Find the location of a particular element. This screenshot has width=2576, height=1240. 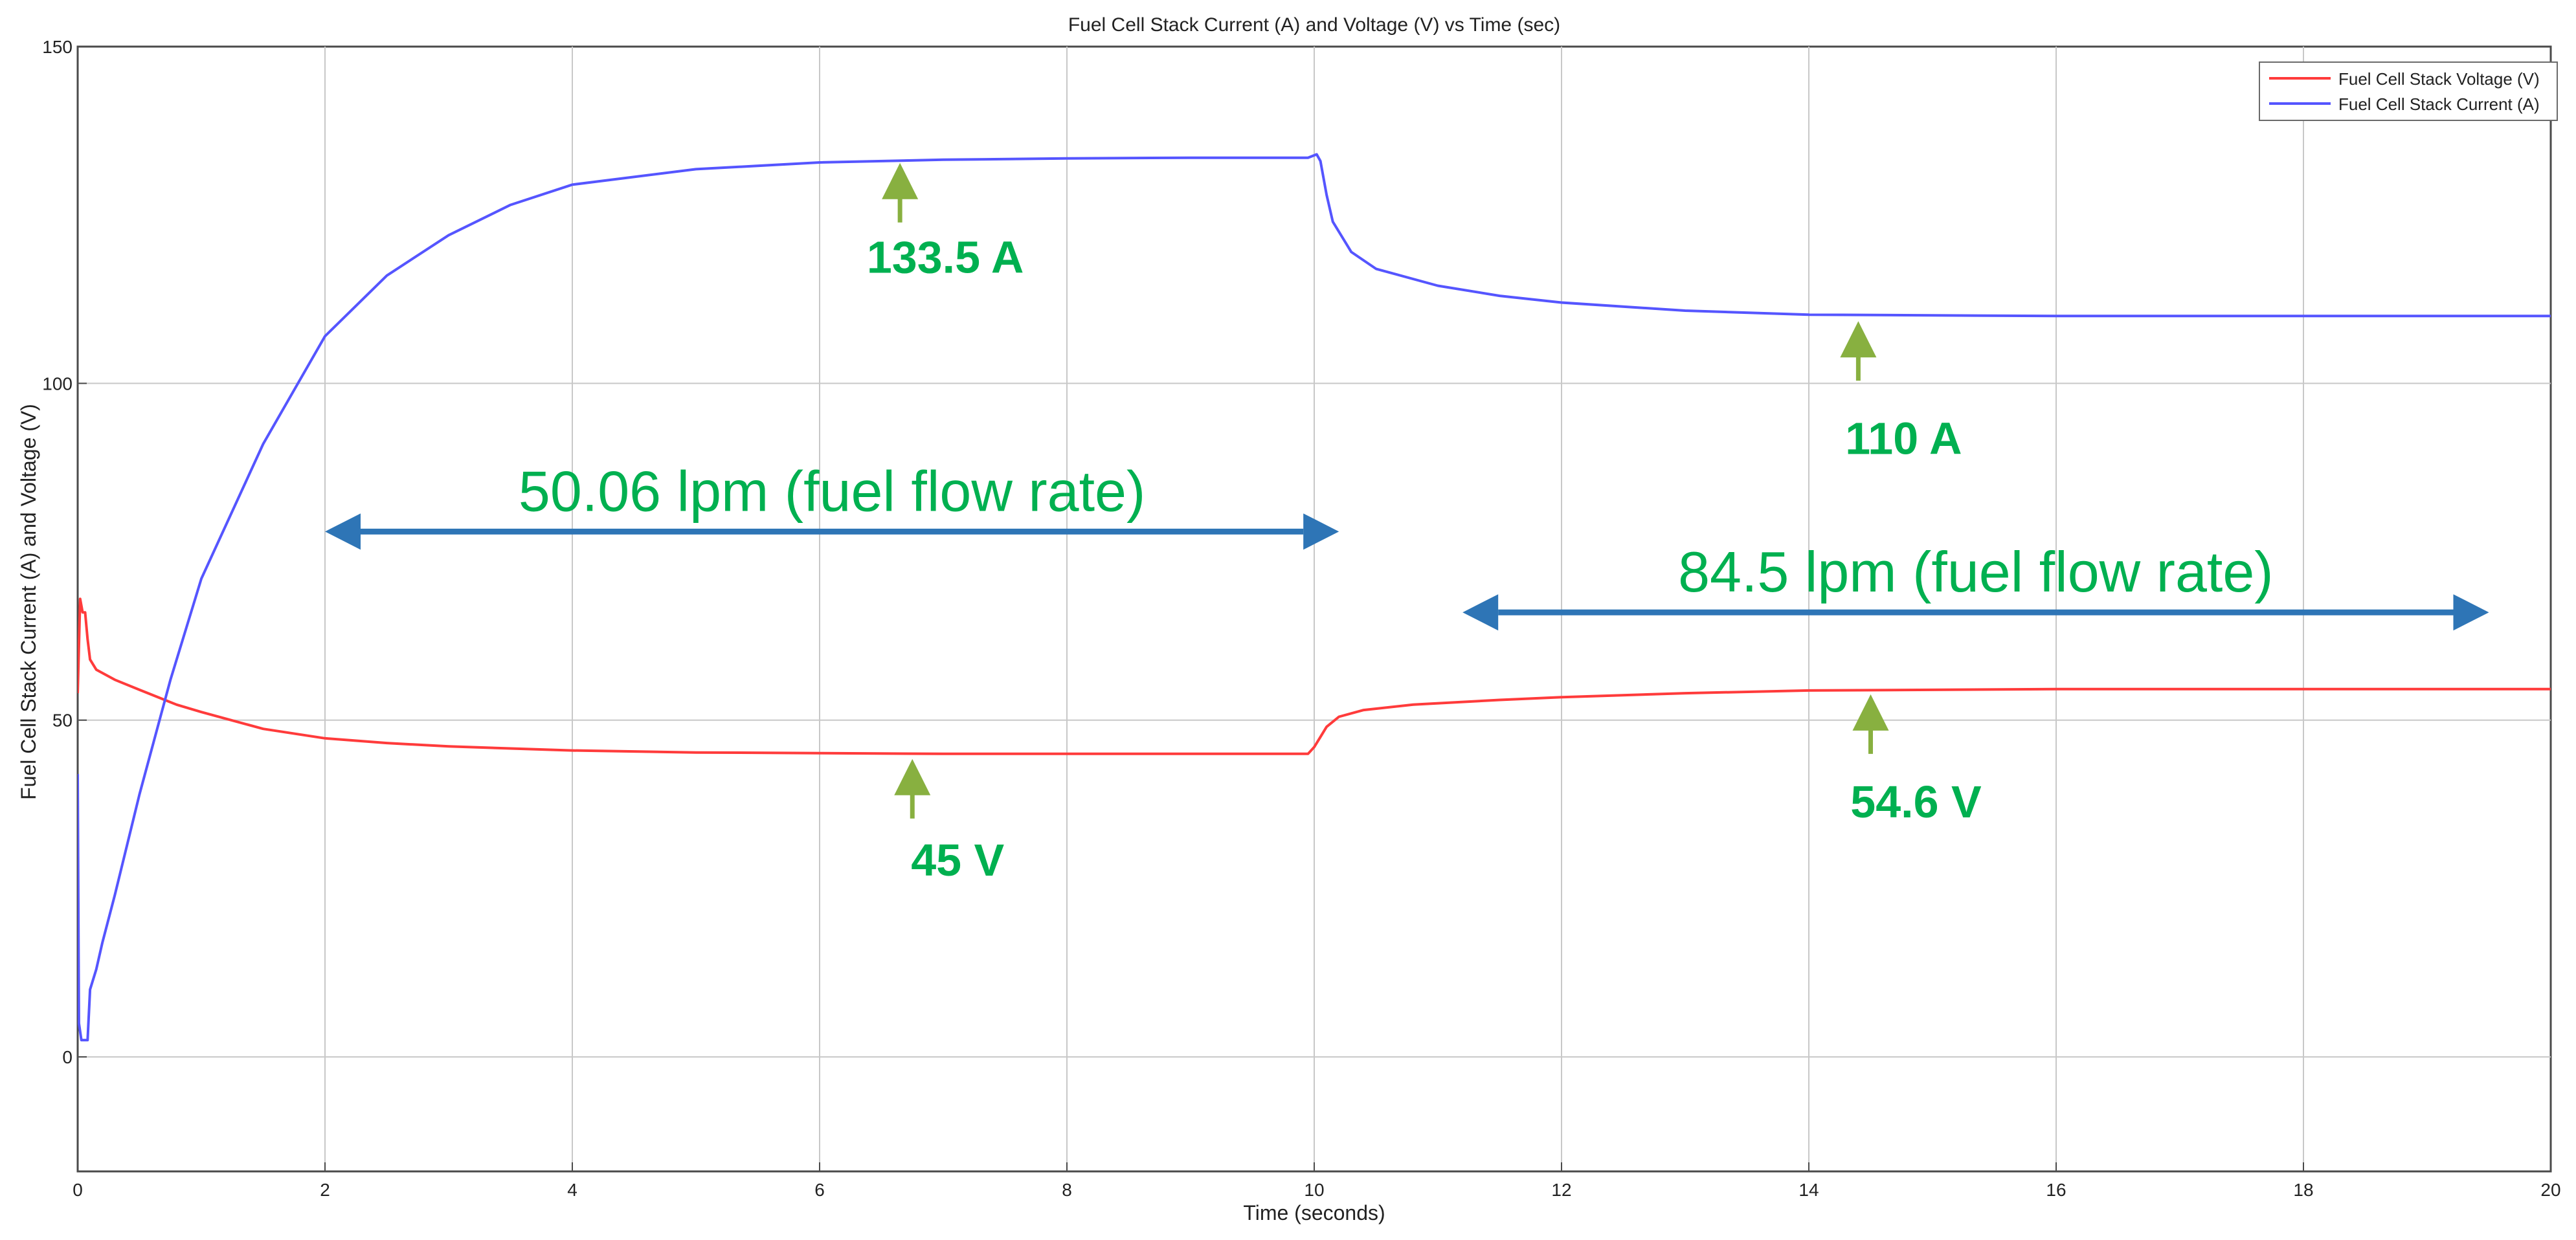

x-tick-label: 2 is located at coordinates (325, 1190).